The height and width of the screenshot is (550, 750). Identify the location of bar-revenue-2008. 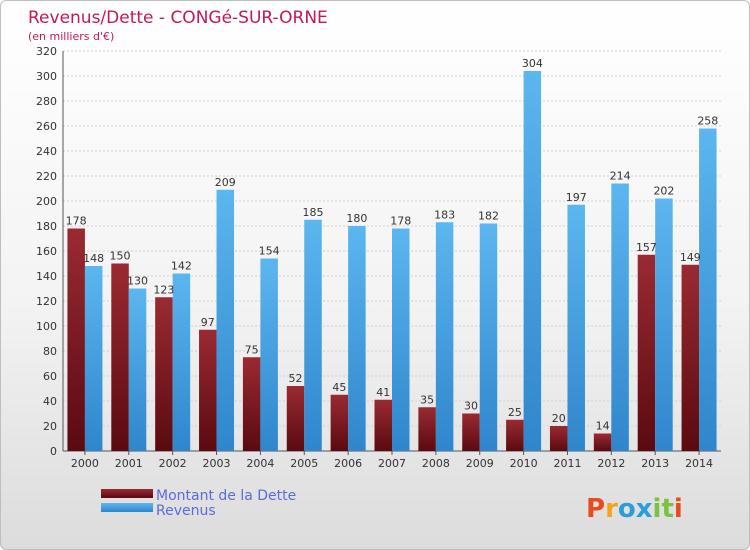
(444, 336).